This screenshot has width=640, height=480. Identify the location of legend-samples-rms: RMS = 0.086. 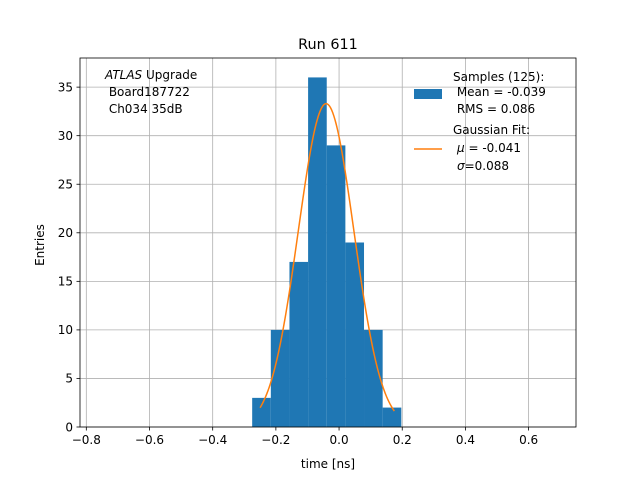
(494, 109).